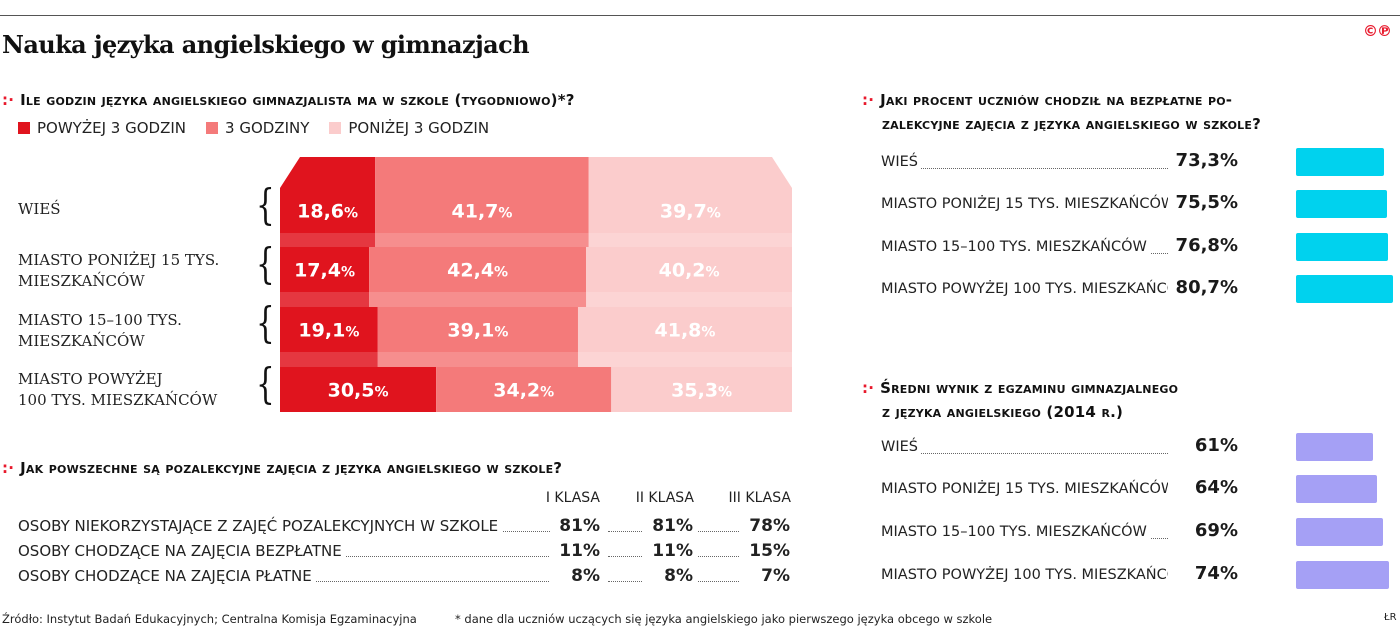 This screenshot has height=627, width=1400. I want to click on category-line: MIESZKAŃCÓW, so click(81, 281).